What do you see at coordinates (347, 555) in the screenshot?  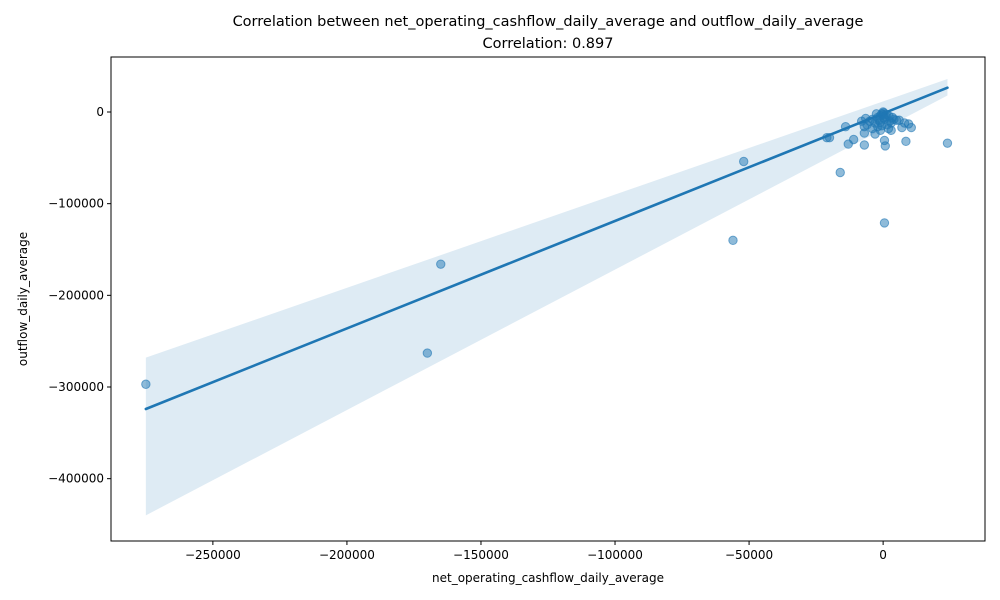 I see `x-tick-label: −200000` at bounding box center [347, 555].